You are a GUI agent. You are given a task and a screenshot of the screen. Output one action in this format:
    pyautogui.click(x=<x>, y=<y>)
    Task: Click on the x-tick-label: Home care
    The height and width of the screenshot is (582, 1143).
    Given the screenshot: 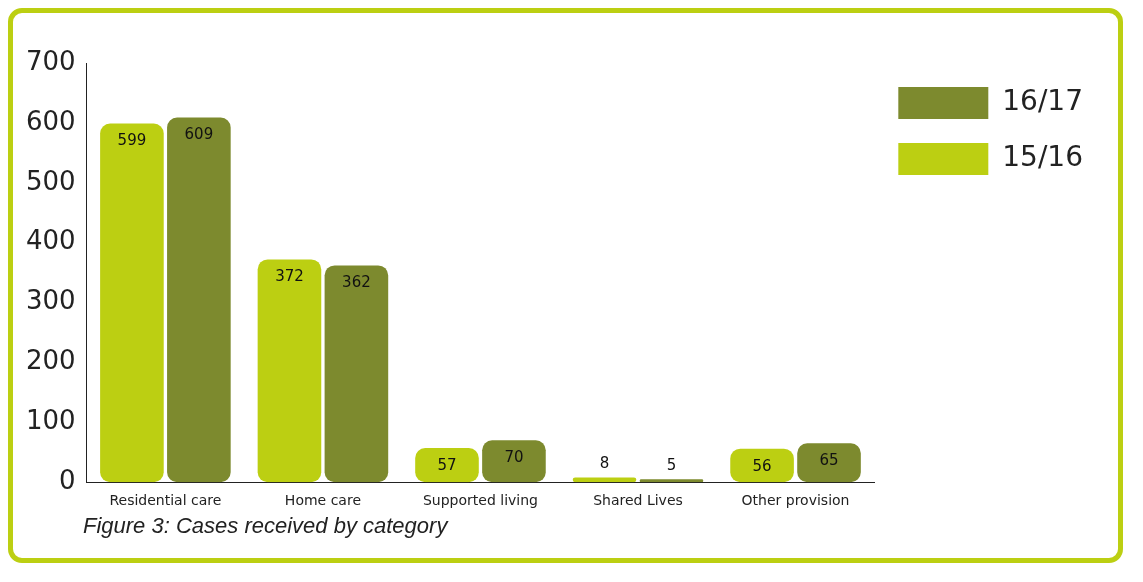 What is the action you would take?
    pyautogui.click(x=322, y=500)
    